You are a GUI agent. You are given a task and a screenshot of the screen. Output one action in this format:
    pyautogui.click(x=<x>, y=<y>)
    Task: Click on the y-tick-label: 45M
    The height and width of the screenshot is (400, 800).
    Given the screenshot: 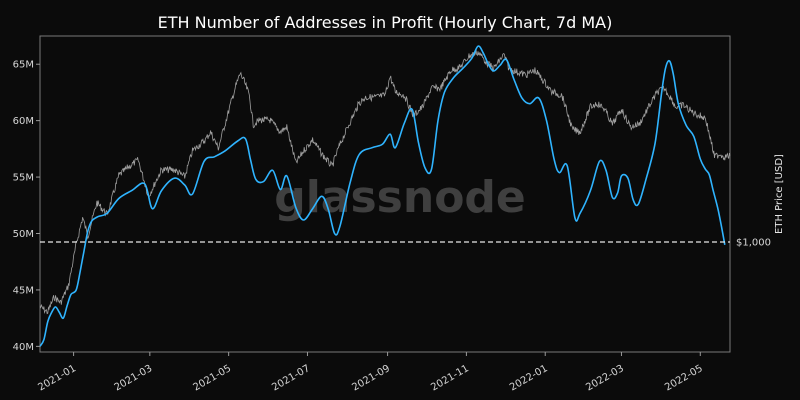 What is the action you would take?
    pyautogui.click(x=23, y=290)
    